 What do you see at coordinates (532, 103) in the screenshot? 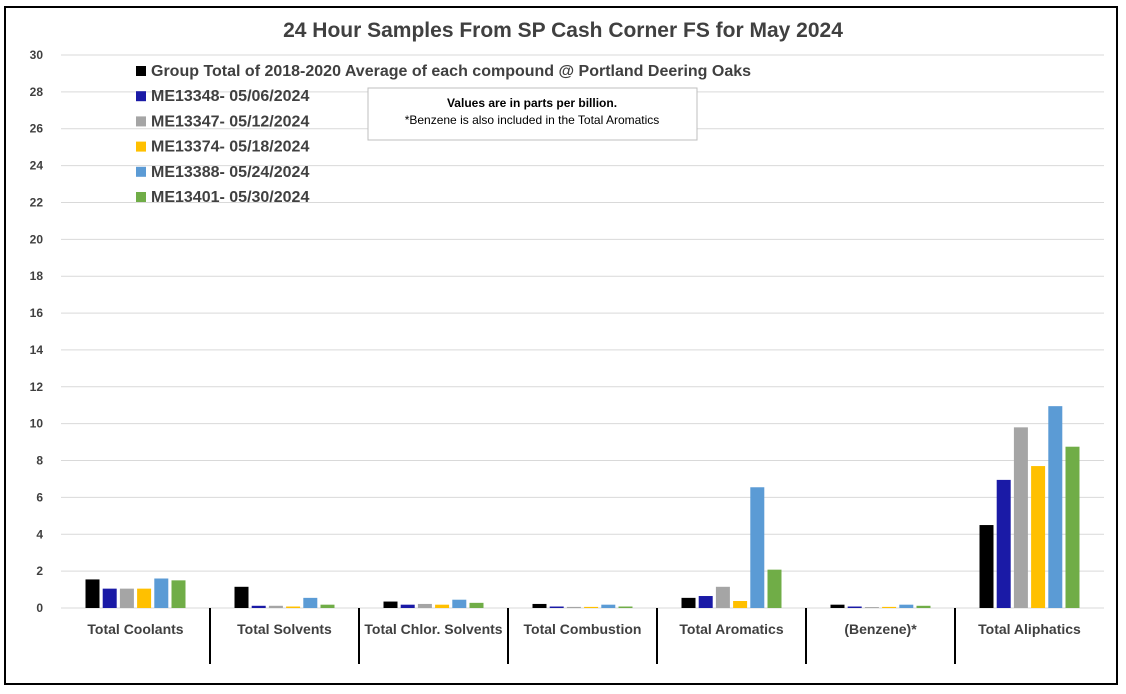
I see `annotation-line-1: Values are in parts per billion.` at bounding box center [532, 103].